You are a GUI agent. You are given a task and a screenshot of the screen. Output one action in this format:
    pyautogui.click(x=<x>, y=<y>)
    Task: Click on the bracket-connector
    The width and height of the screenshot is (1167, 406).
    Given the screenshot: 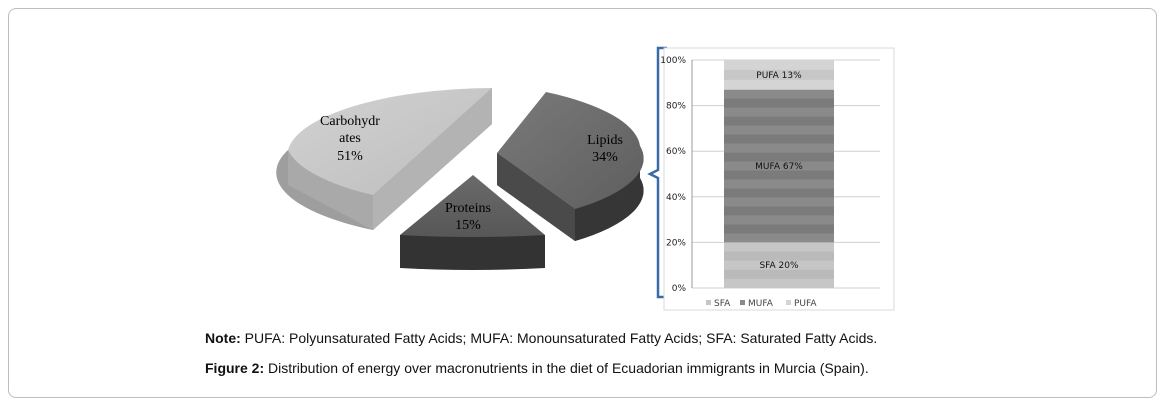 What is the action you would take?
    pyautogui.click(x=657, y=172)
    